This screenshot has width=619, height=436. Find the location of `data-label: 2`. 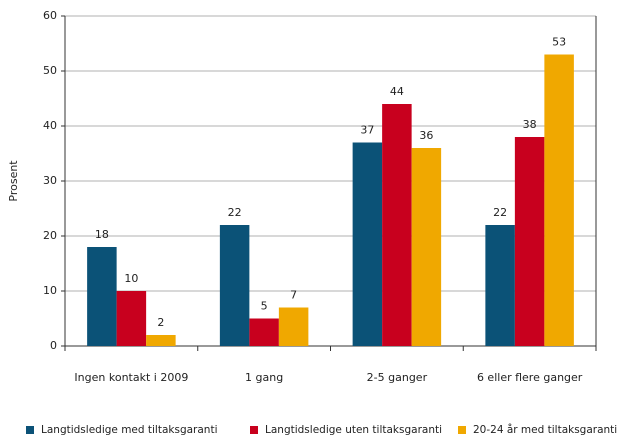

data-label: 2 is located at coordinates (160, 322).